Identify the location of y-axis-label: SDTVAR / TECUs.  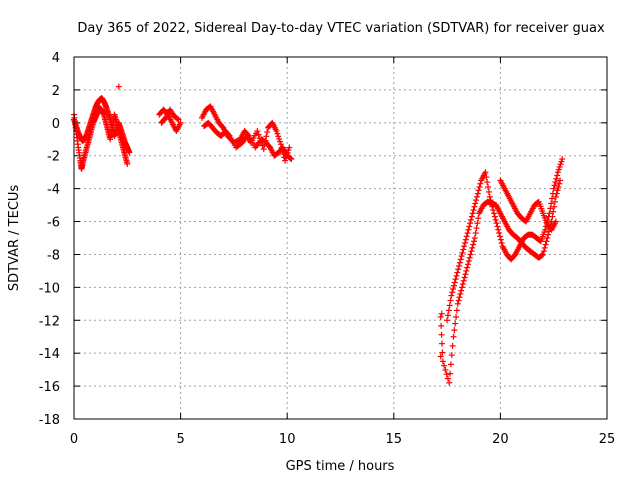
(14, 238).